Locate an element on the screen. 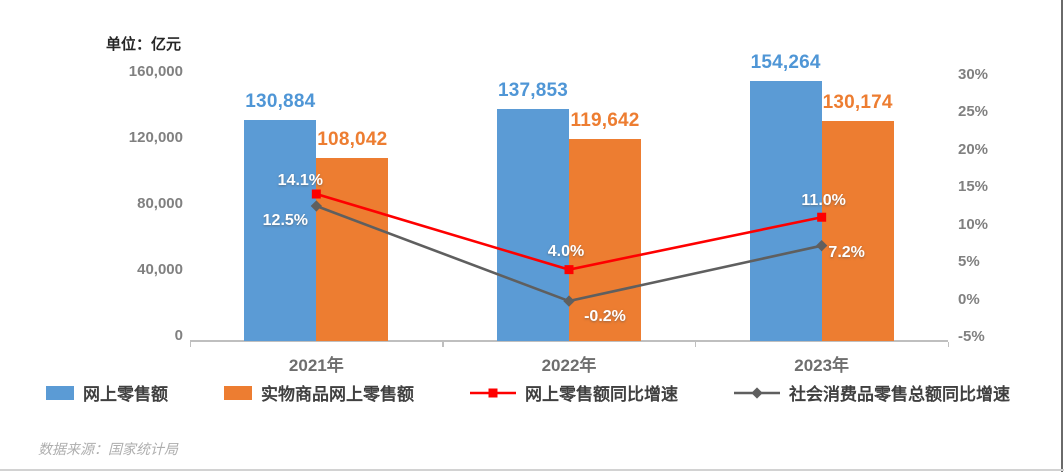  legend-label: 社会消费品零售总额同比增速 is located at coordinates (899, 394).